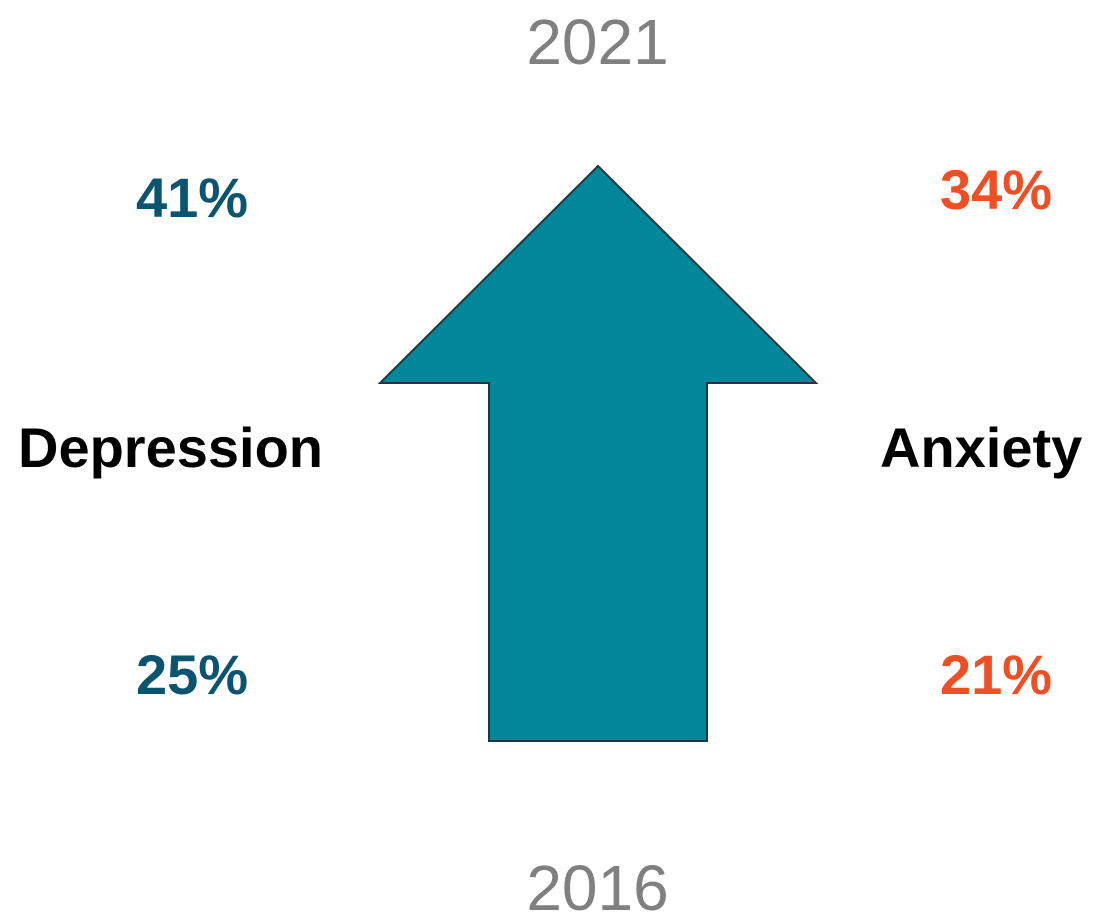  Describe the element at coordinates (192, 197) in the screenshot. I see `depression-2021-value: 41%` at that location.